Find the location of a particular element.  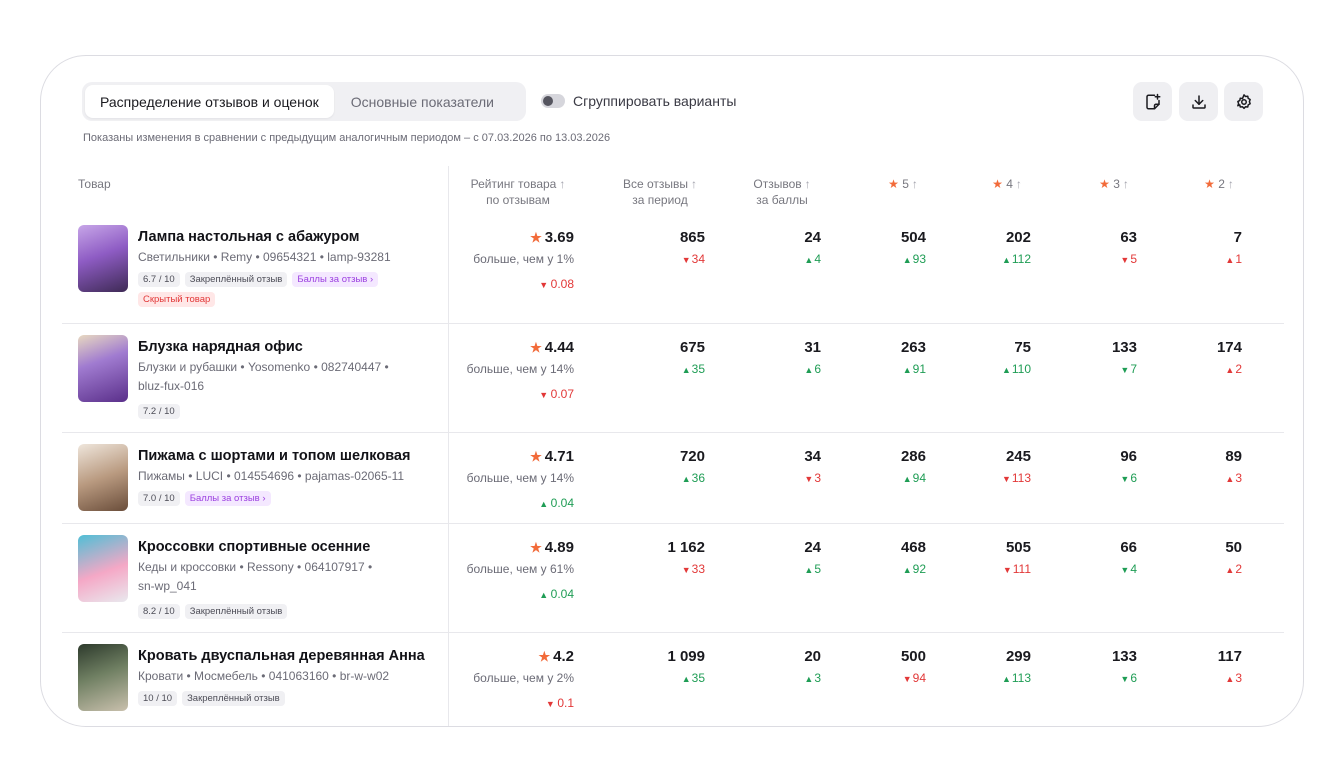

settings-button is located at coordinates (1243, 101).